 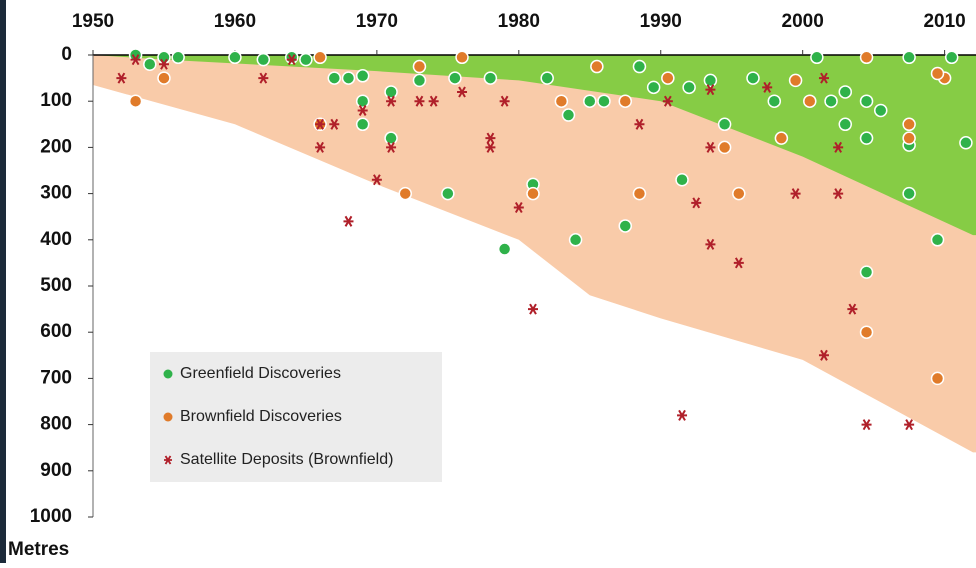 I want to click on x-tick-label: 1970, so click(x=377, y=21).